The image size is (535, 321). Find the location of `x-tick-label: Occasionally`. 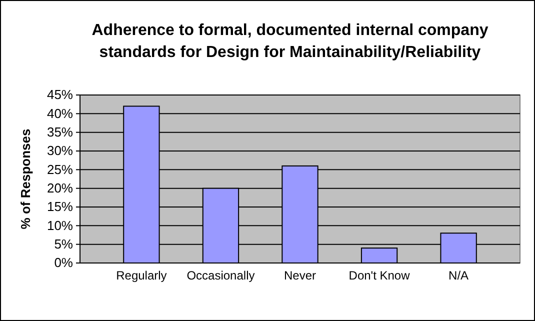

x-tick-label: Occasionally is located at coordinates (220, 275).